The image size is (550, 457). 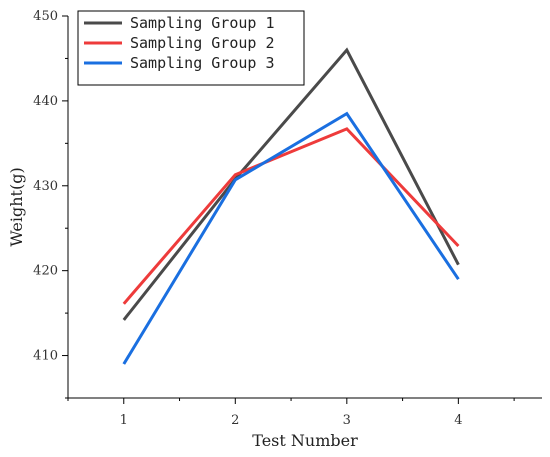 I want to click on x-tick-label: 3, so click(x=347, y=420).